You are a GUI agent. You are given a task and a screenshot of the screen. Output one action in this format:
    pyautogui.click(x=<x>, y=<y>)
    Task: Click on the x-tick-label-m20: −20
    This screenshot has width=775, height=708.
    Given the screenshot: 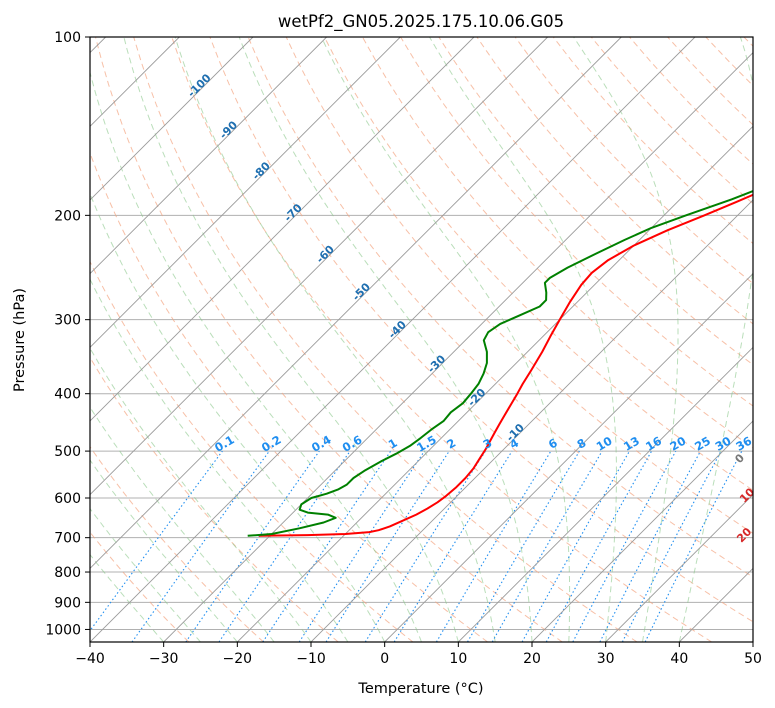 What is the action you would take?
    pyautogui.click(x=238, y=659)
    